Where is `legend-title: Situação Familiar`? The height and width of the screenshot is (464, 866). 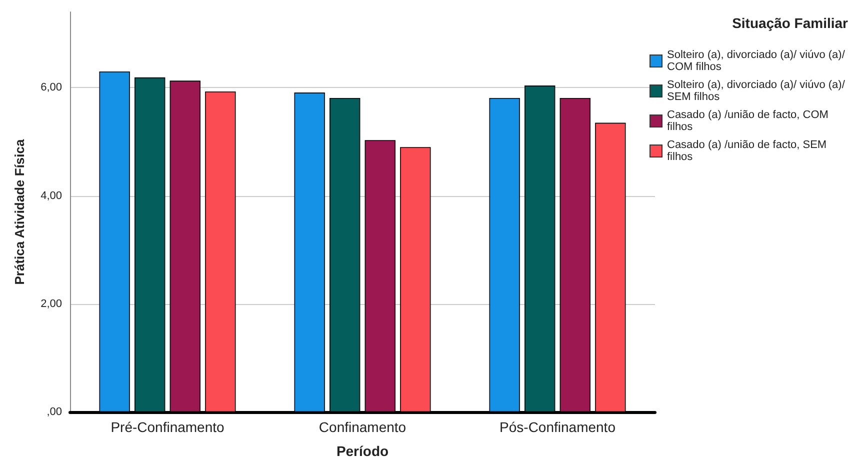 legend-title: Situação Familiar is located at coordinates (790, 23).